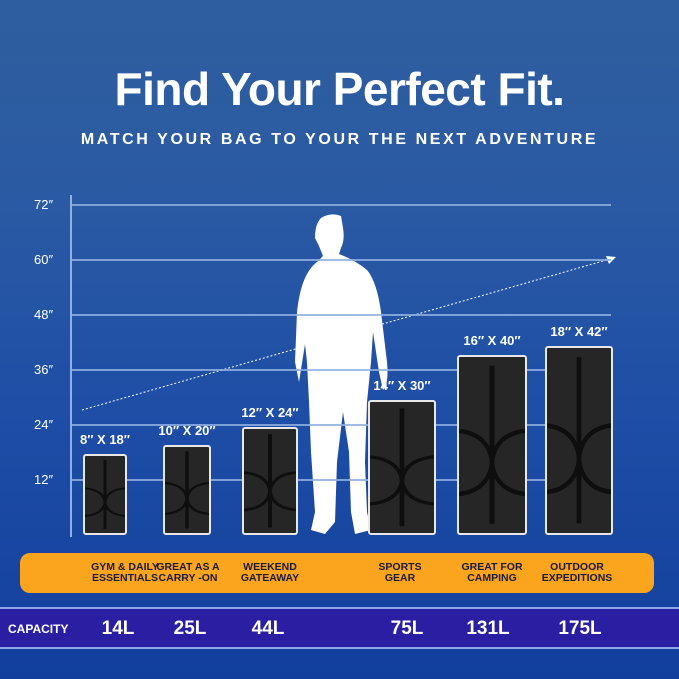  I want to click on bag-dimensions: 12″ X 24″, so click(270, 413).